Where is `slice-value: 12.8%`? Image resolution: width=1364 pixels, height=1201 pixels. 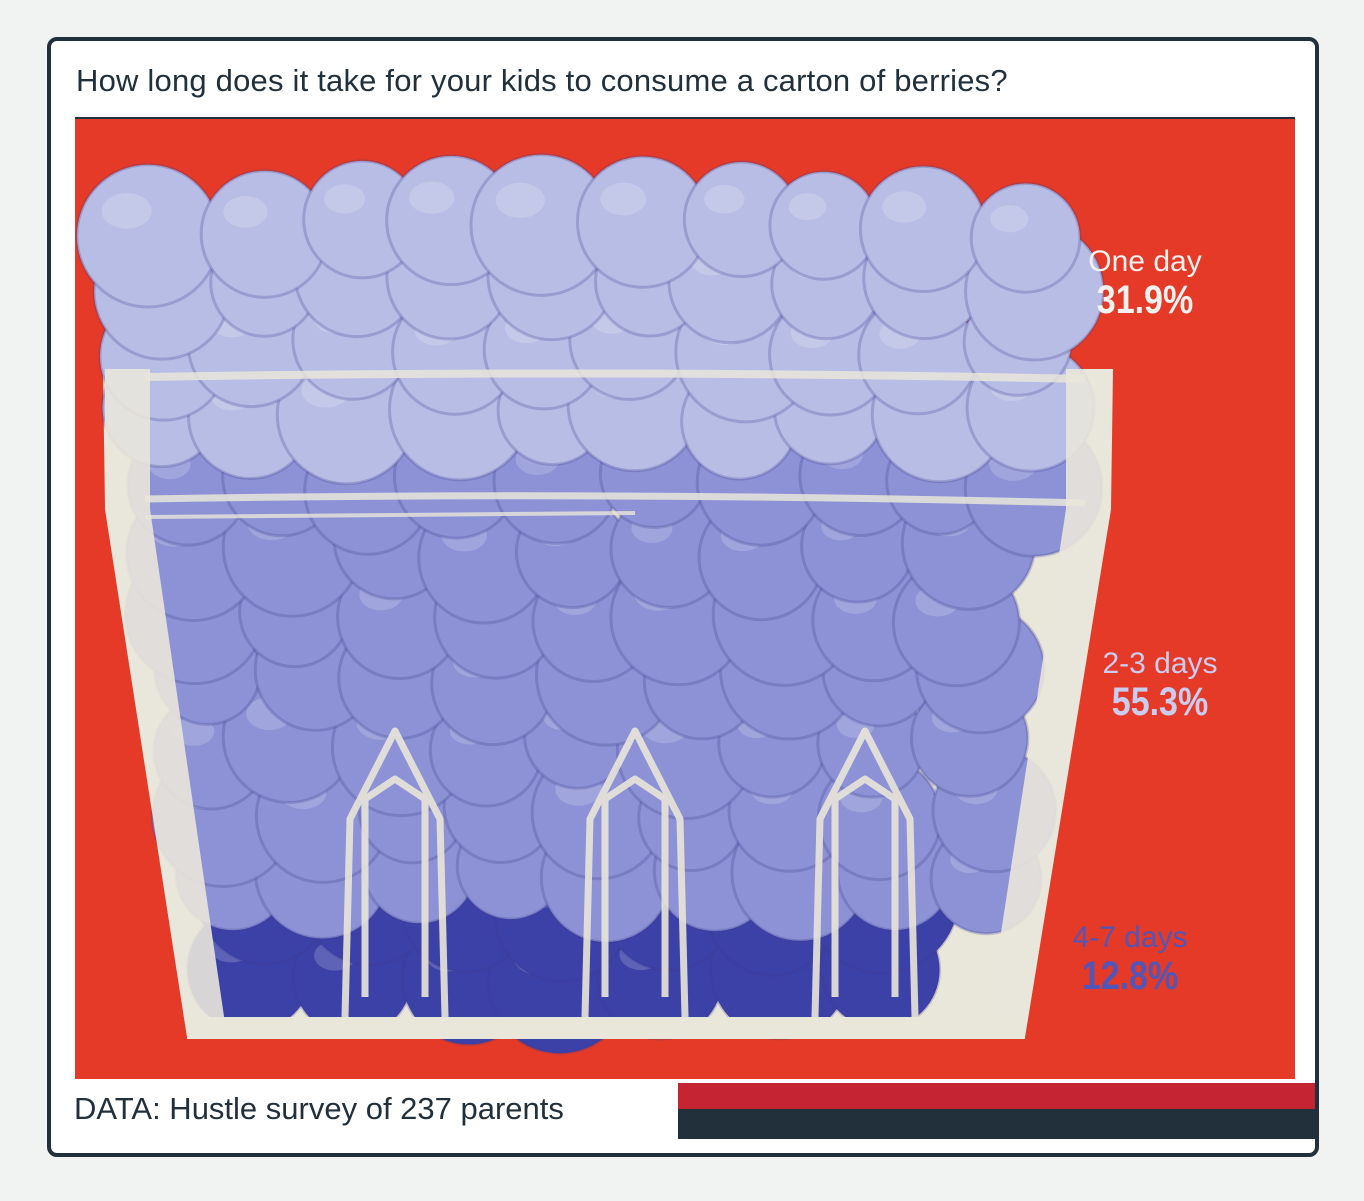
slice-value: 12.8% is located at coordinates (1130, 976).